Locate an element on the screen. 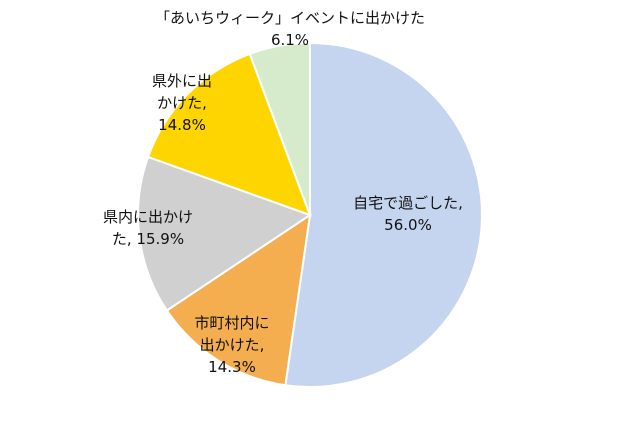 This screenshot has width=630, height=430. slice-label-4: 「あいちウィーク」イベントに出かけた 6.1% is located at coordinates (290, 29).